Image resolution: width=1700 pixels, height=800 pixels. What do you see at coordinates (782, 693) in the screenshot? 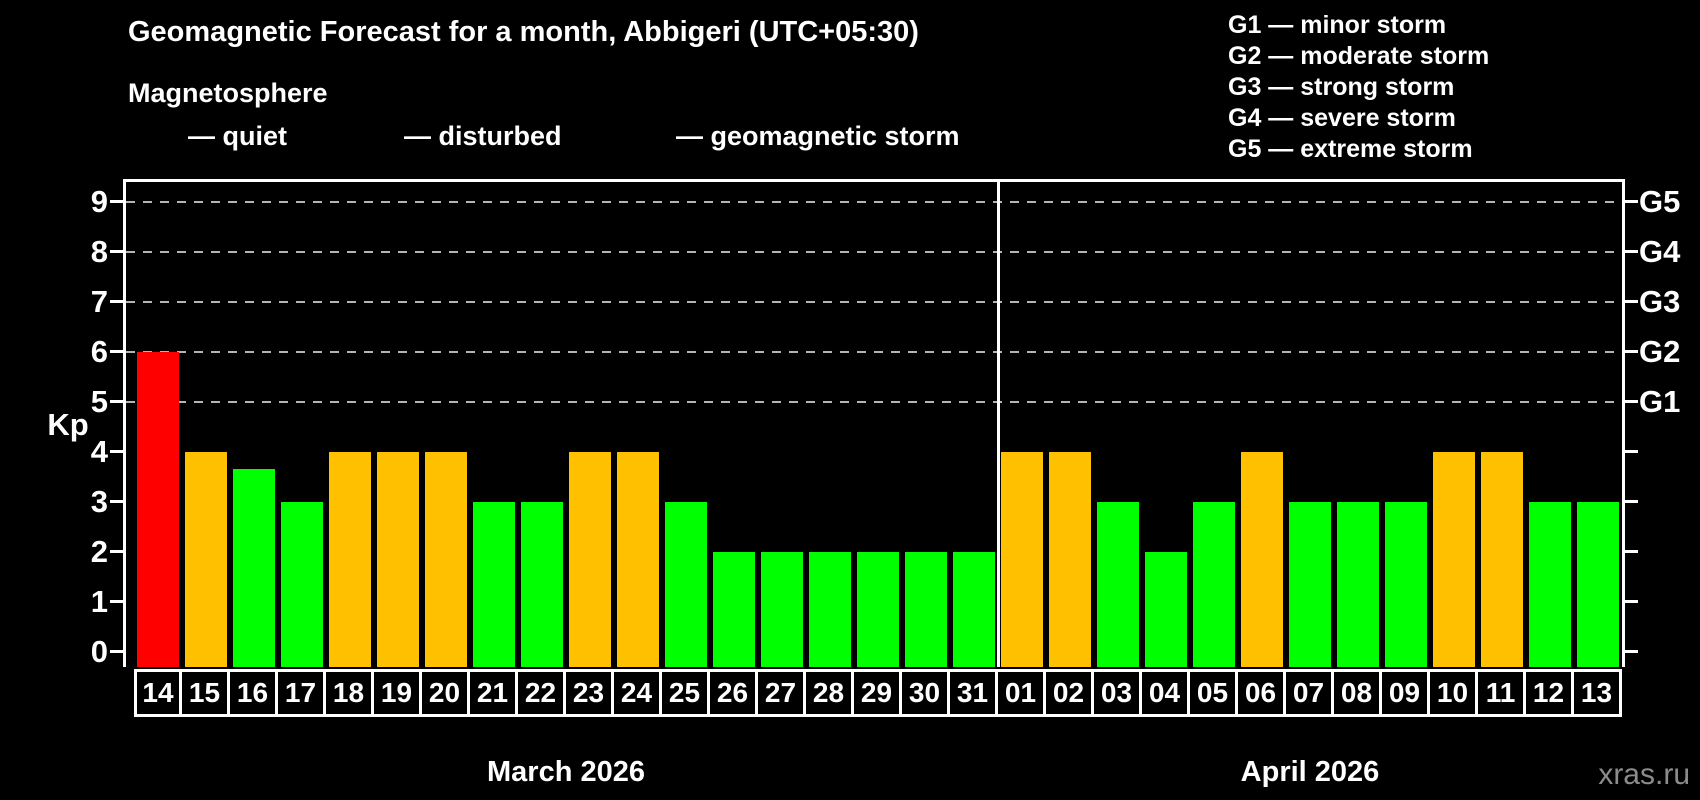
I see `day-cell: 27` at bounding box center [782, 693].